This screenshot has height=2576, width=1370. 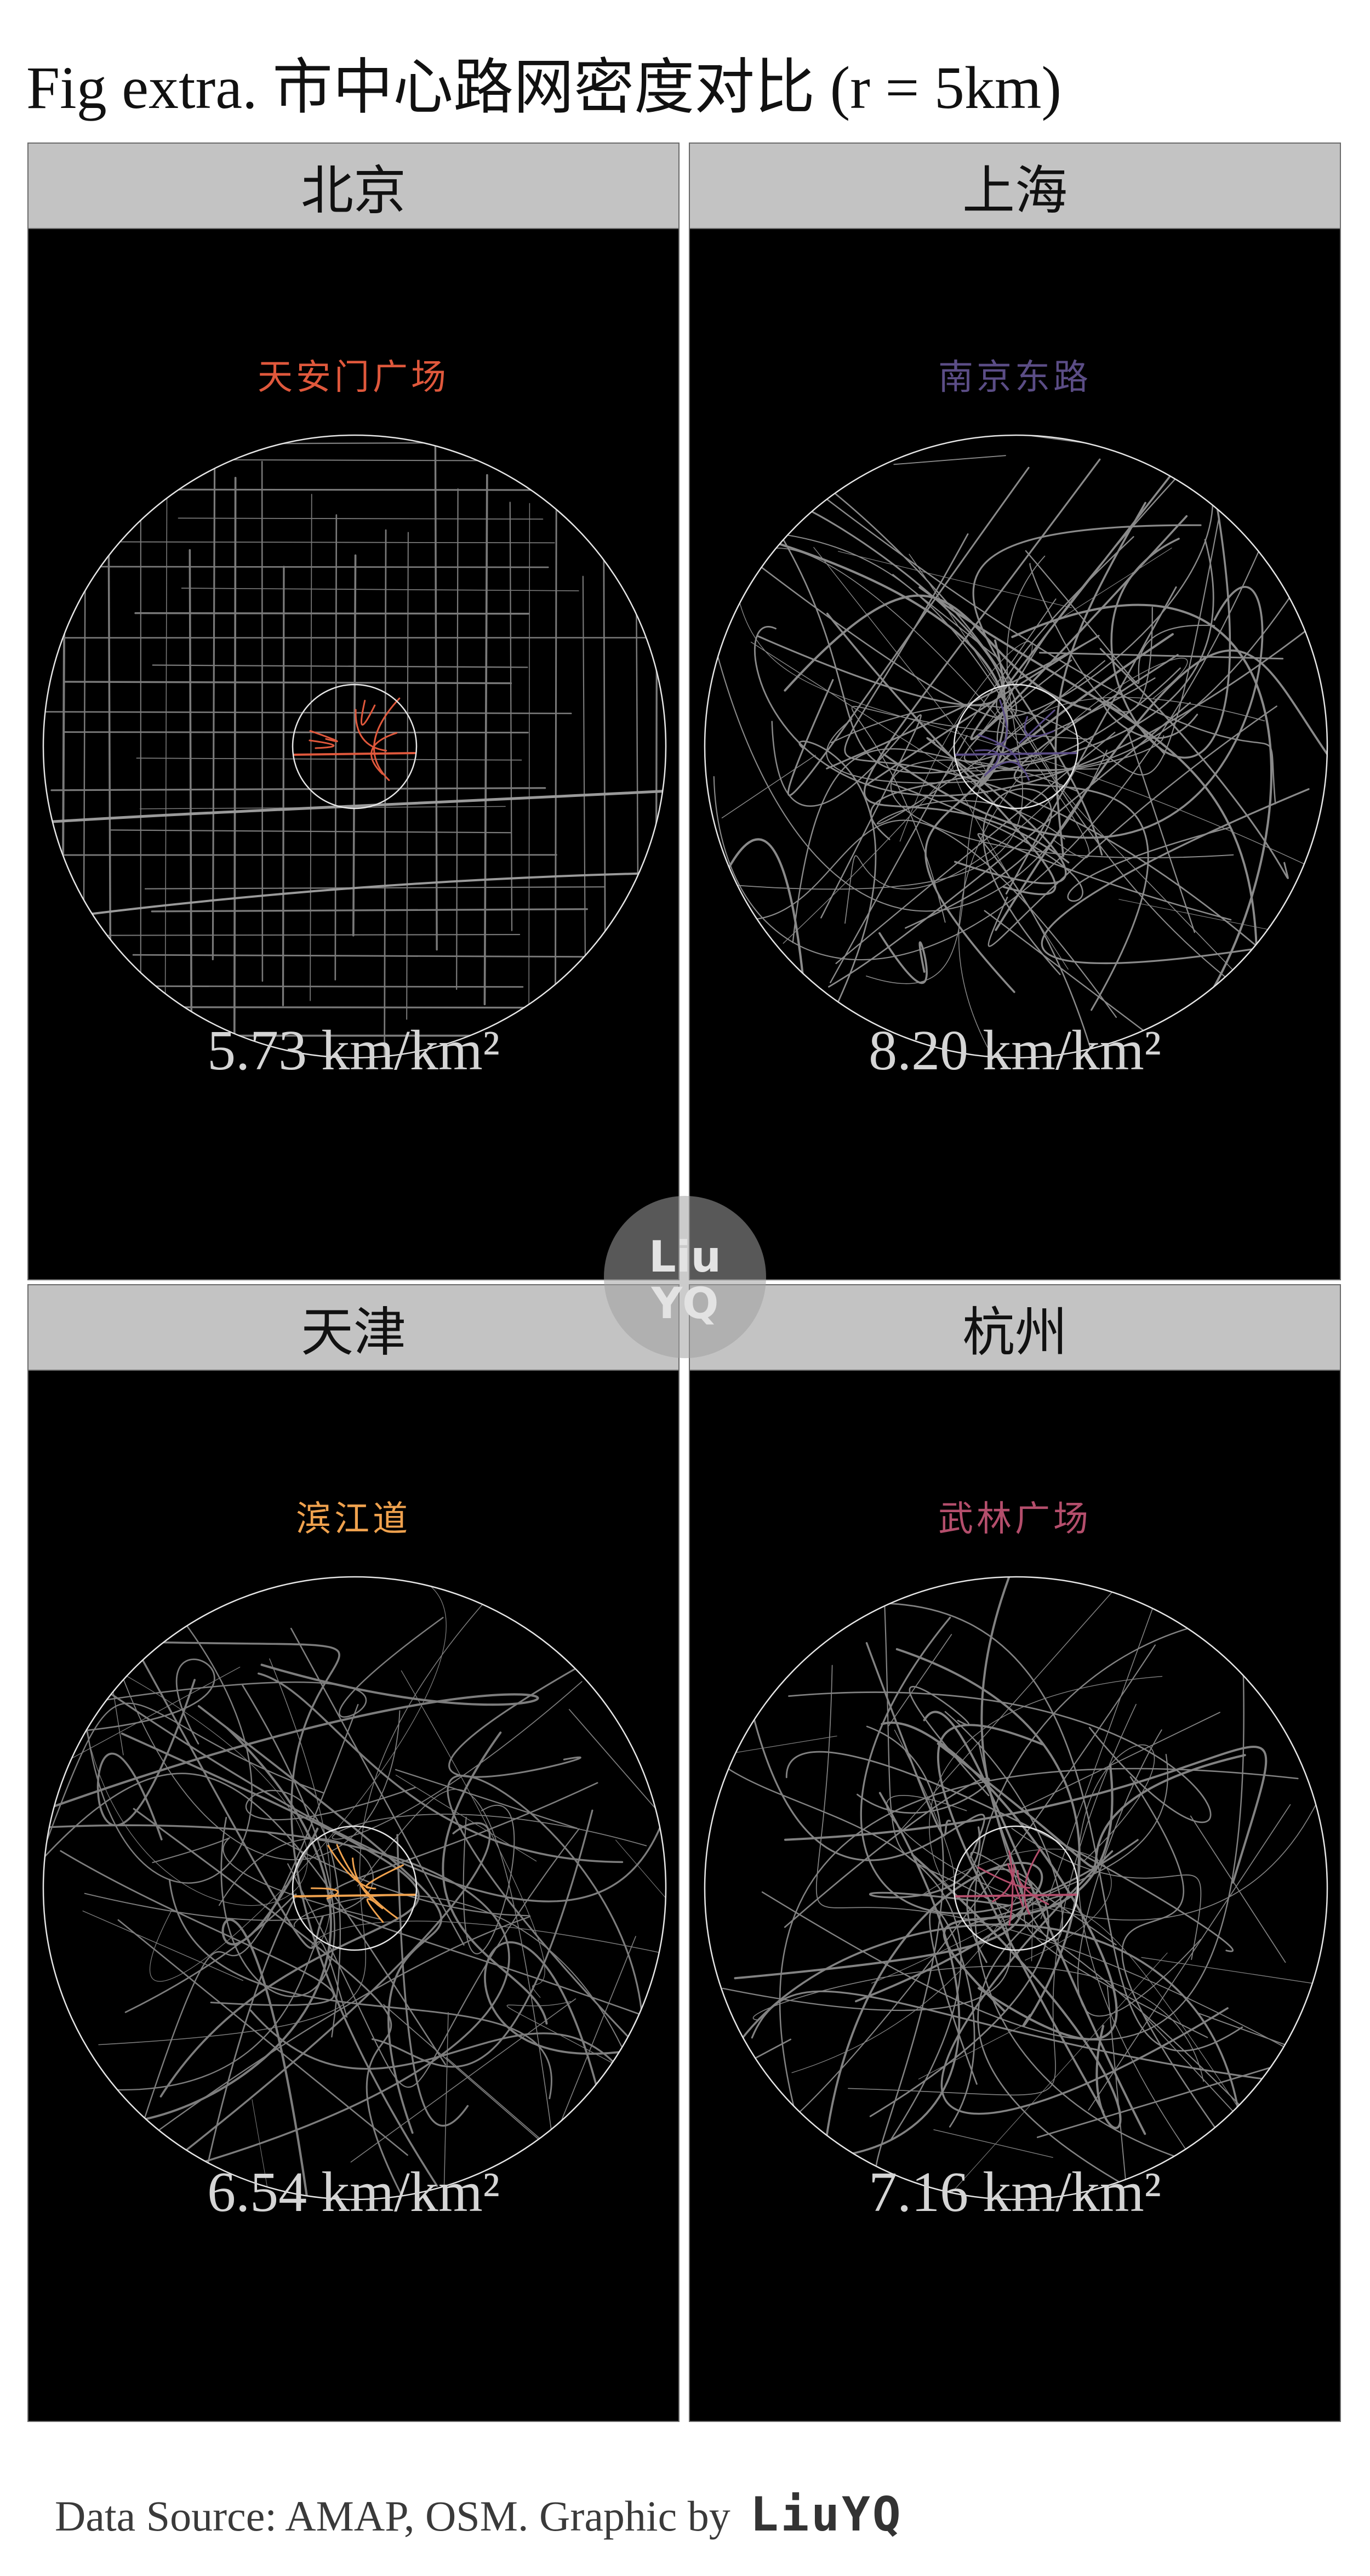 What do you see at coordinates (685, 1304) in the screenshot?
I see `watermark-text: YQ` at bounding box center [685, 1304].